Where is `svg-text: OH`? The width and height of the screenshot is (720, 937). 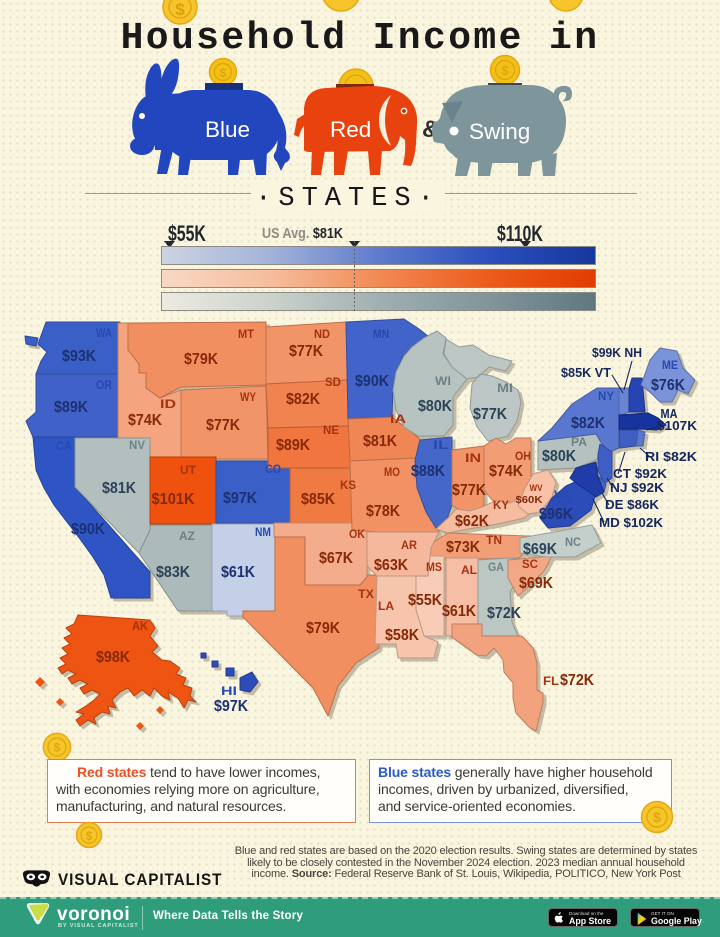 svg-text: OH is located at coordinates (523, 456).